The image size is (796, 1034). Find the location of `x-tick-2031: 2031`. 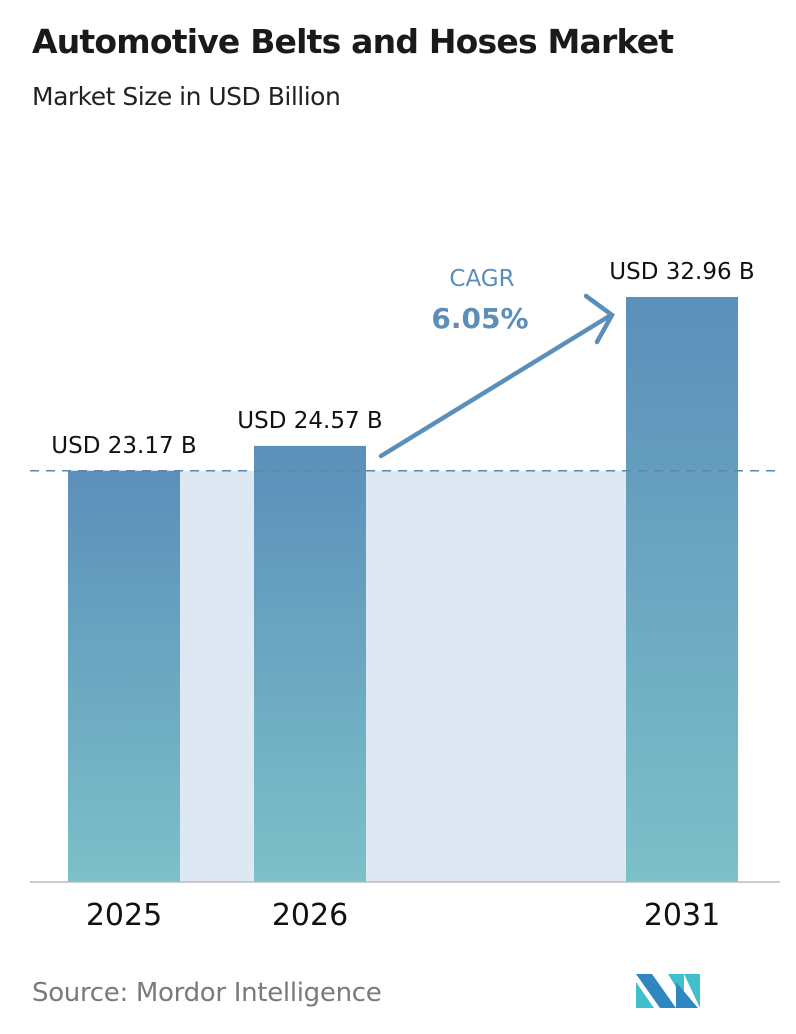

x-tick-2031: 2031 is located at coordinates (682, 915).